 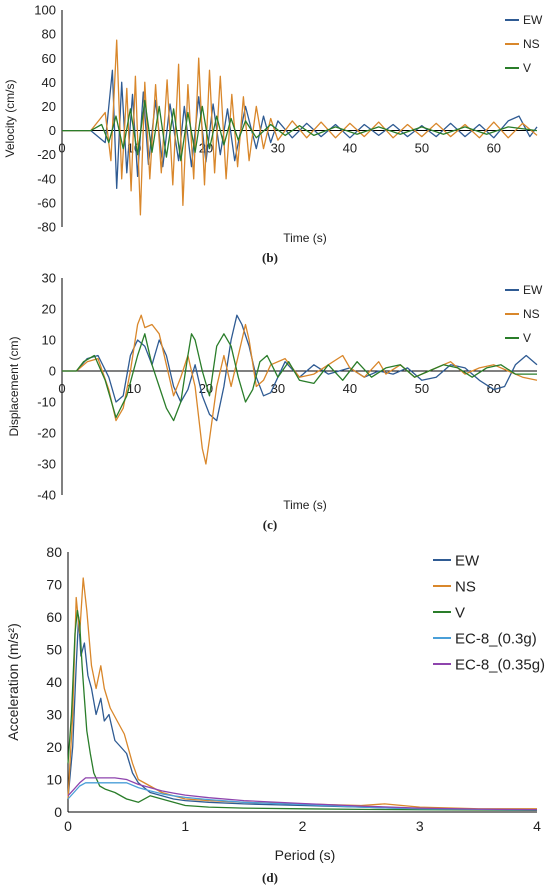 What do you see at coordinates (278, 148) in the screenshot?
I see `x-tick-label: 30` at bounding box center [278, 148].